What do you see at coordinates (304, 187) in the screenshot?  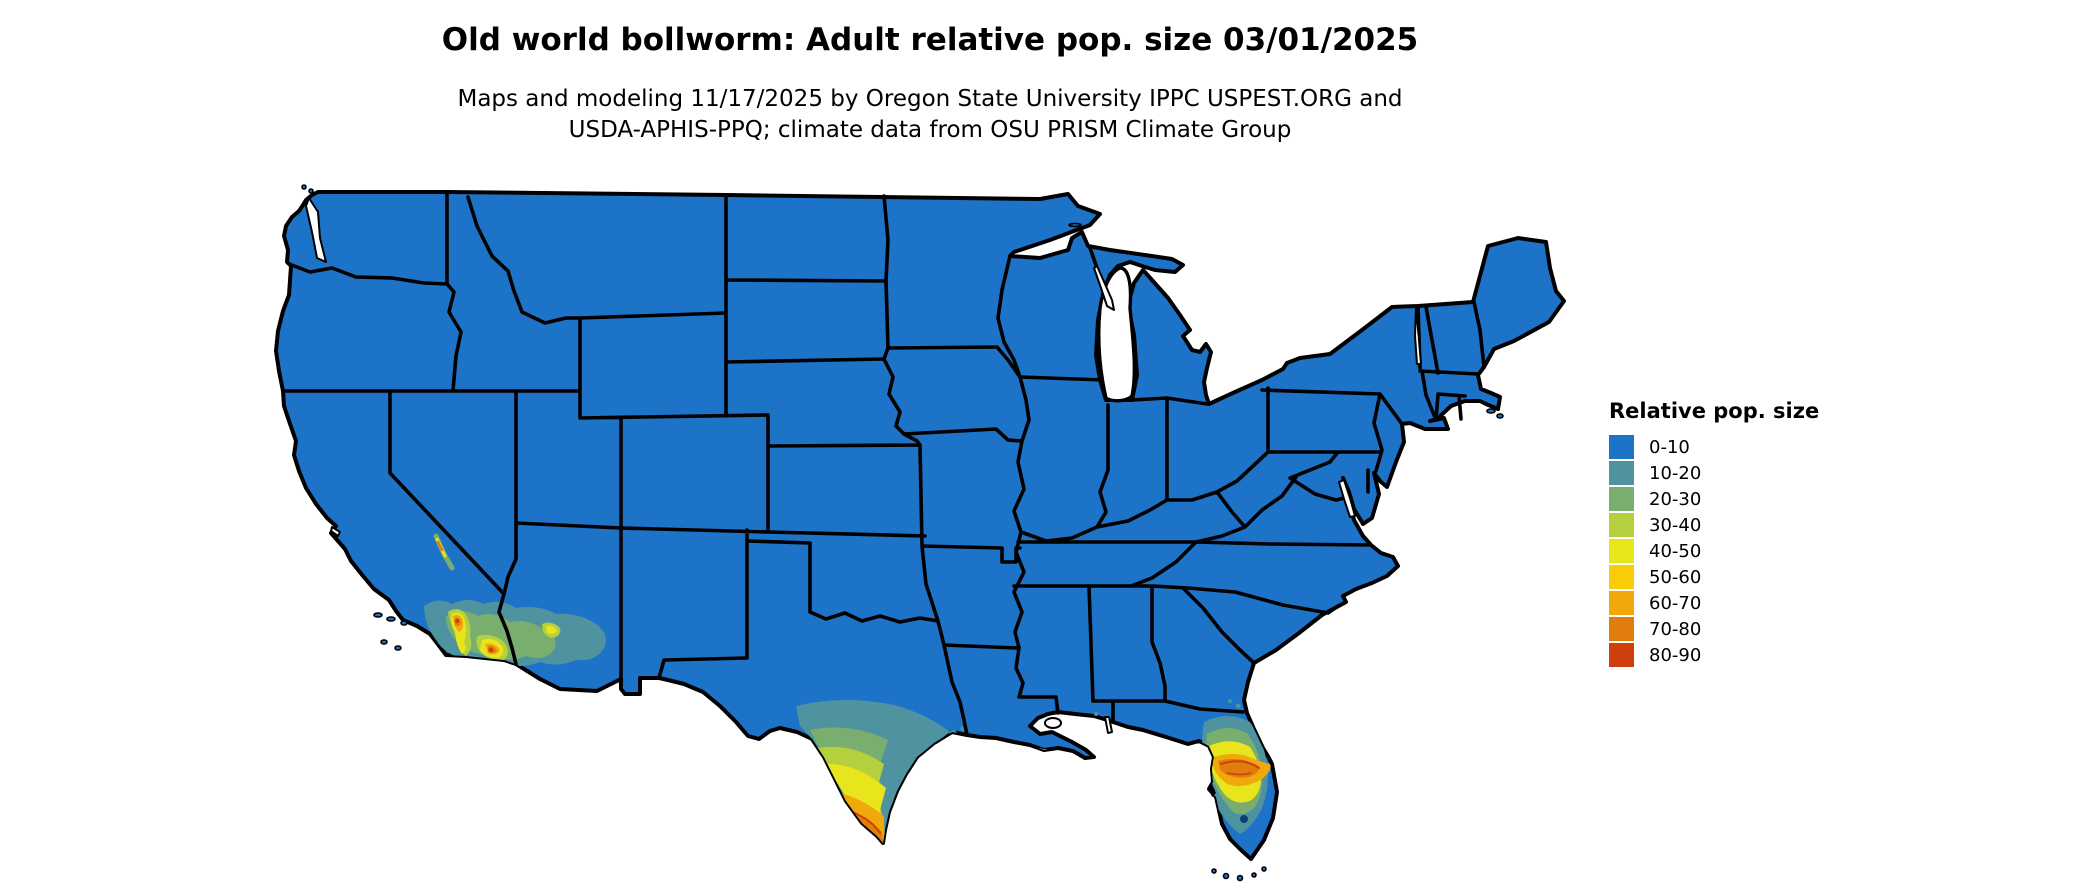 I see `san-juan-islands` at bounding box center [304, 187].